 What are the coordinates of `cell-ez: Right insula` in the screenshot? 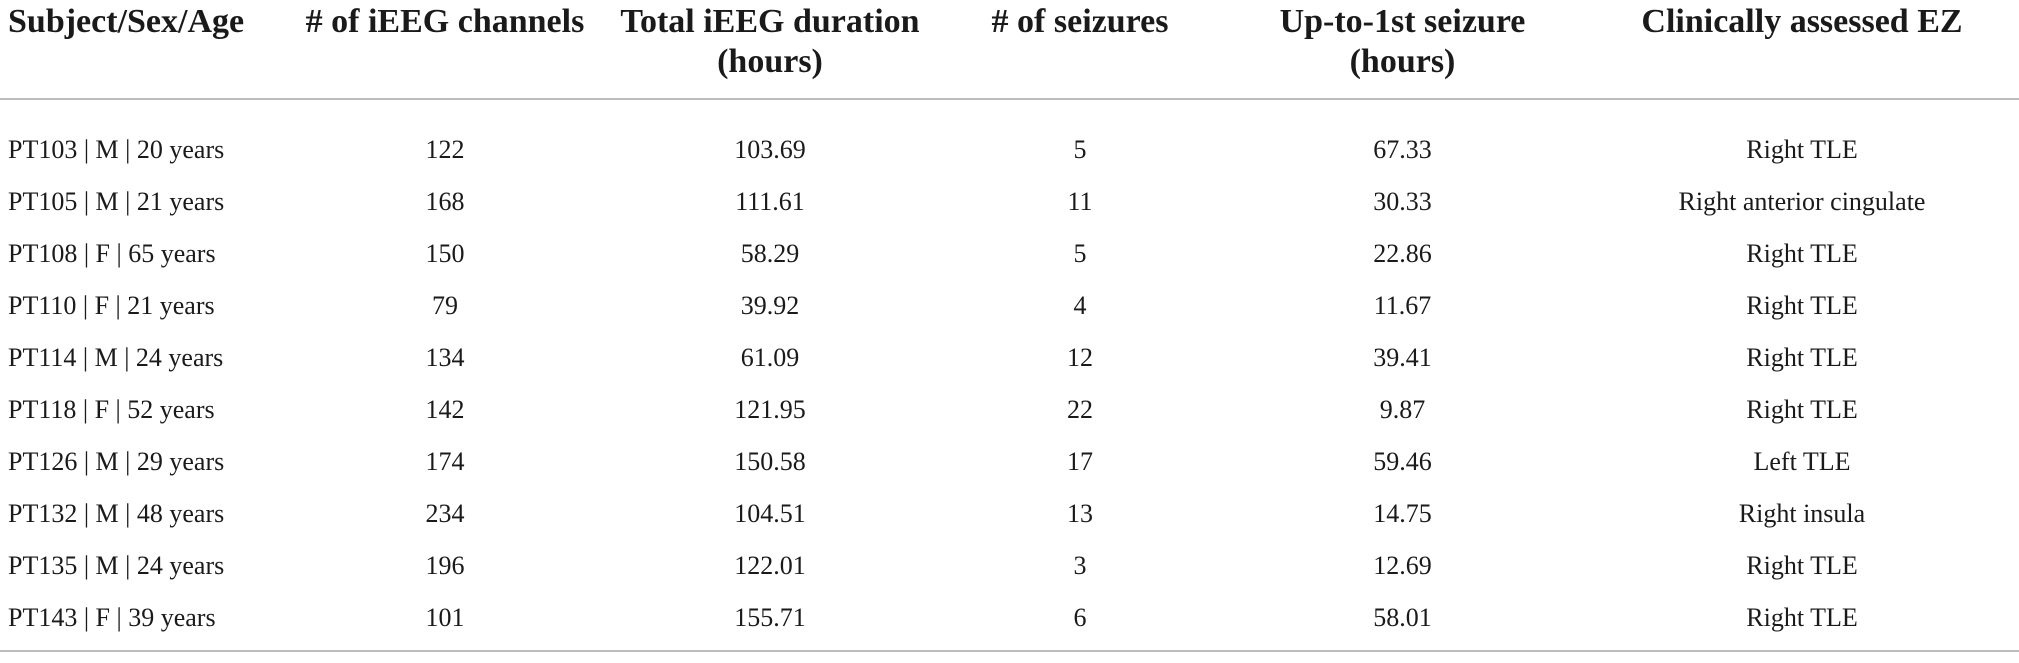 It's located at (1802, 513).